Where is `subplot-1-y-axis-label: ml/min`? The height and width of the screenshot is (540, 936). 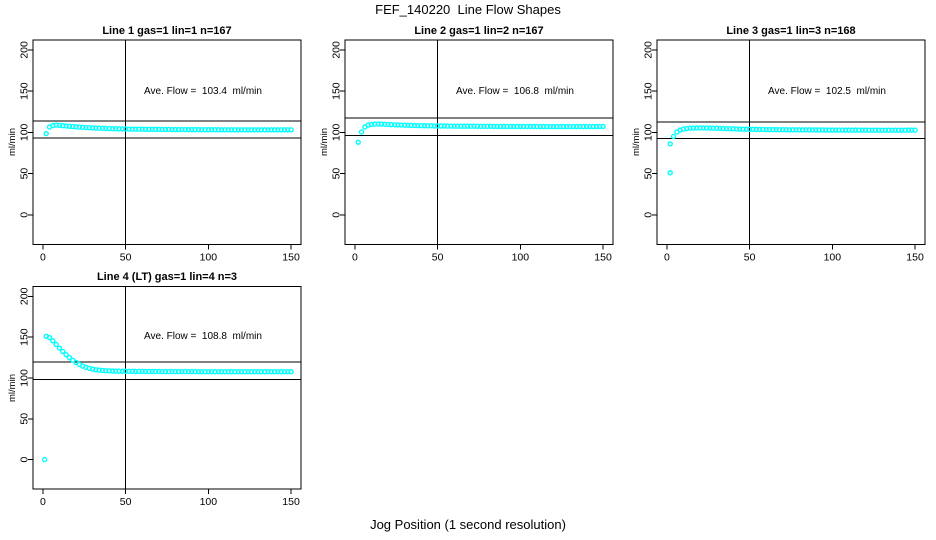 subplot-1-y-axis-label: ml/min is located at coordinates (12, 142).